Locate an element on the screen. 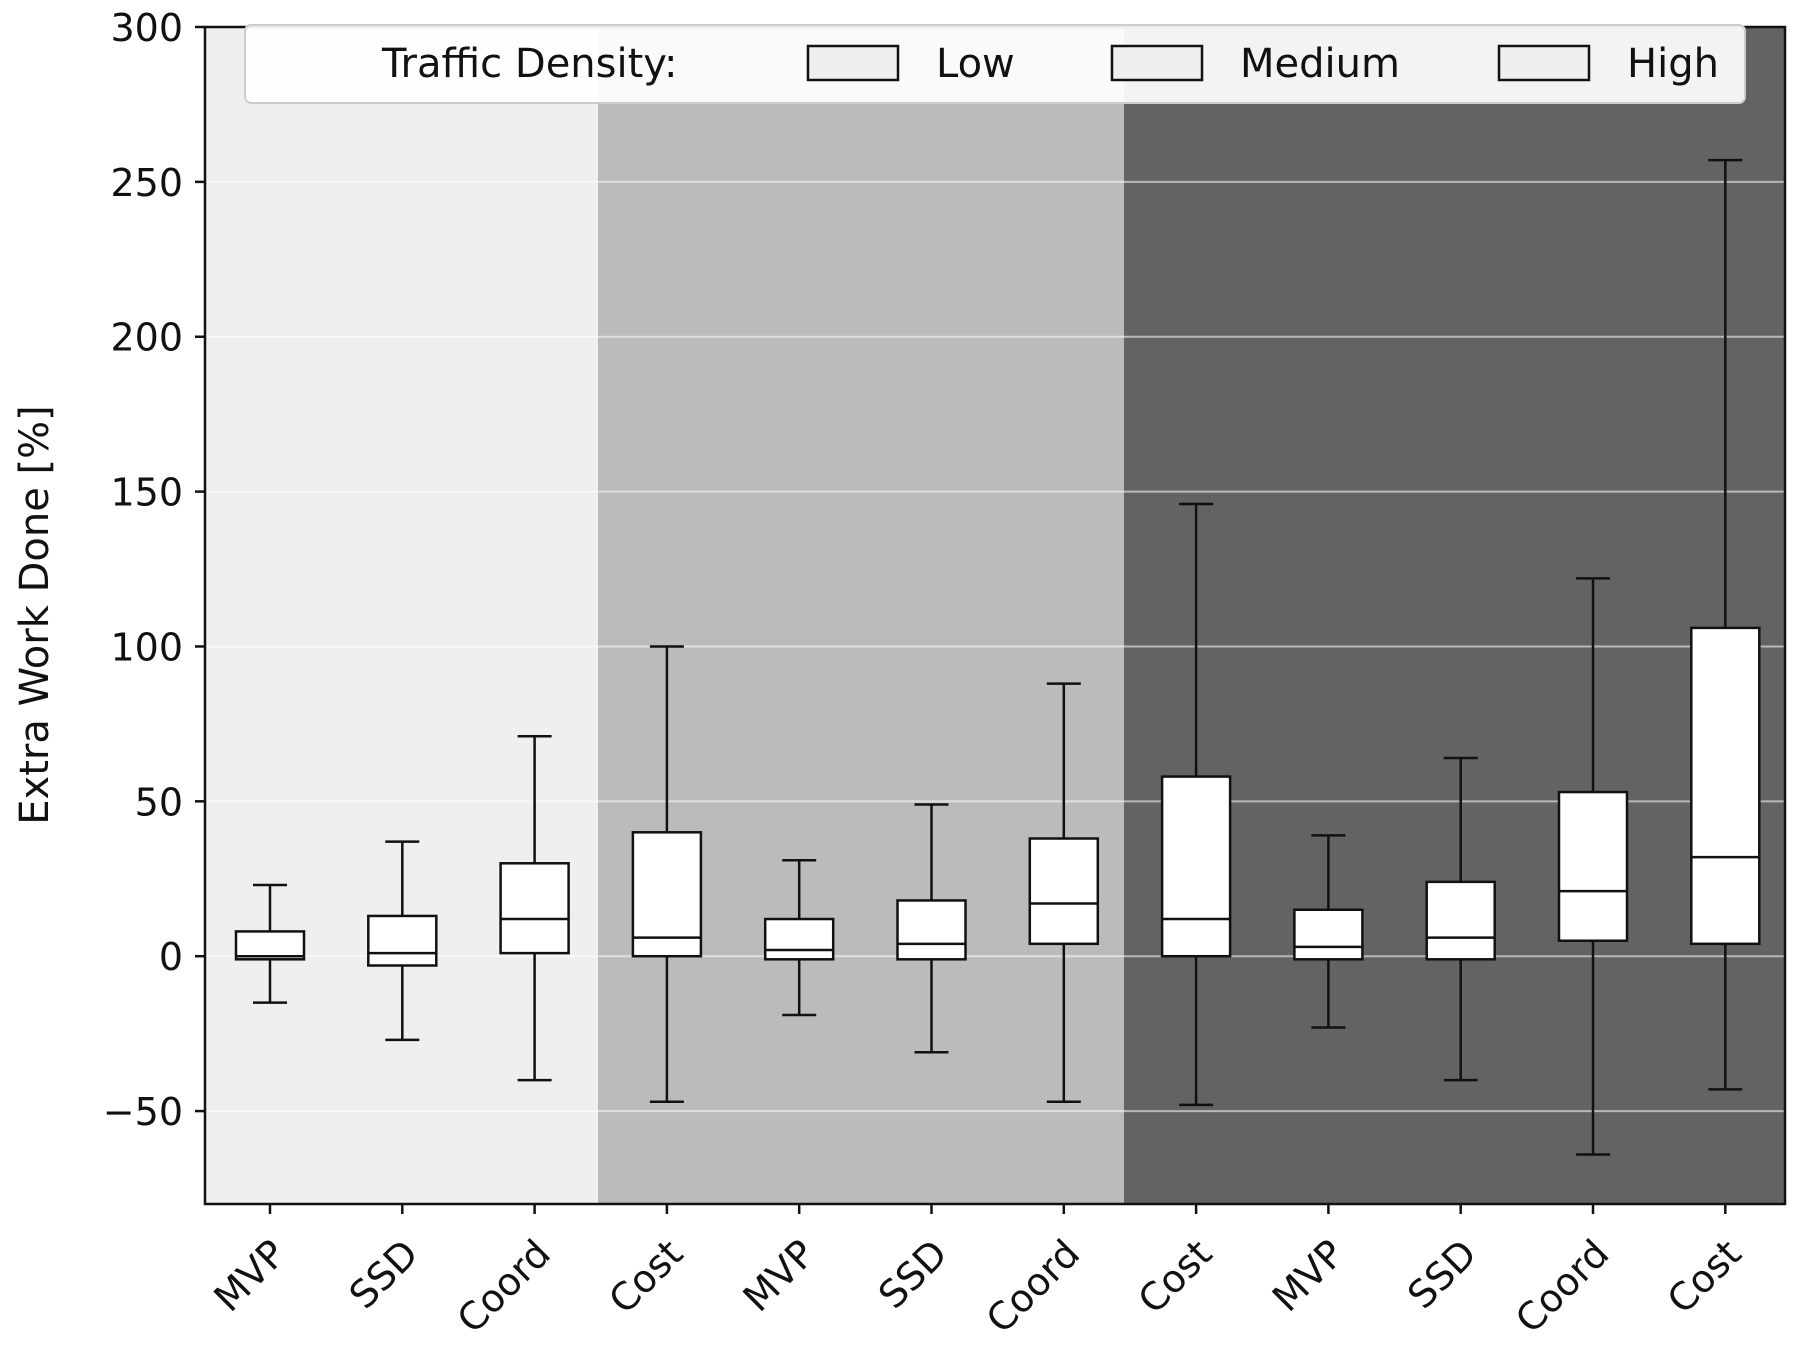 The width and height of the screenshot is (1795, 1359). y-axis-label: Extra Work Done [%] is located at coordinates (35, 614).